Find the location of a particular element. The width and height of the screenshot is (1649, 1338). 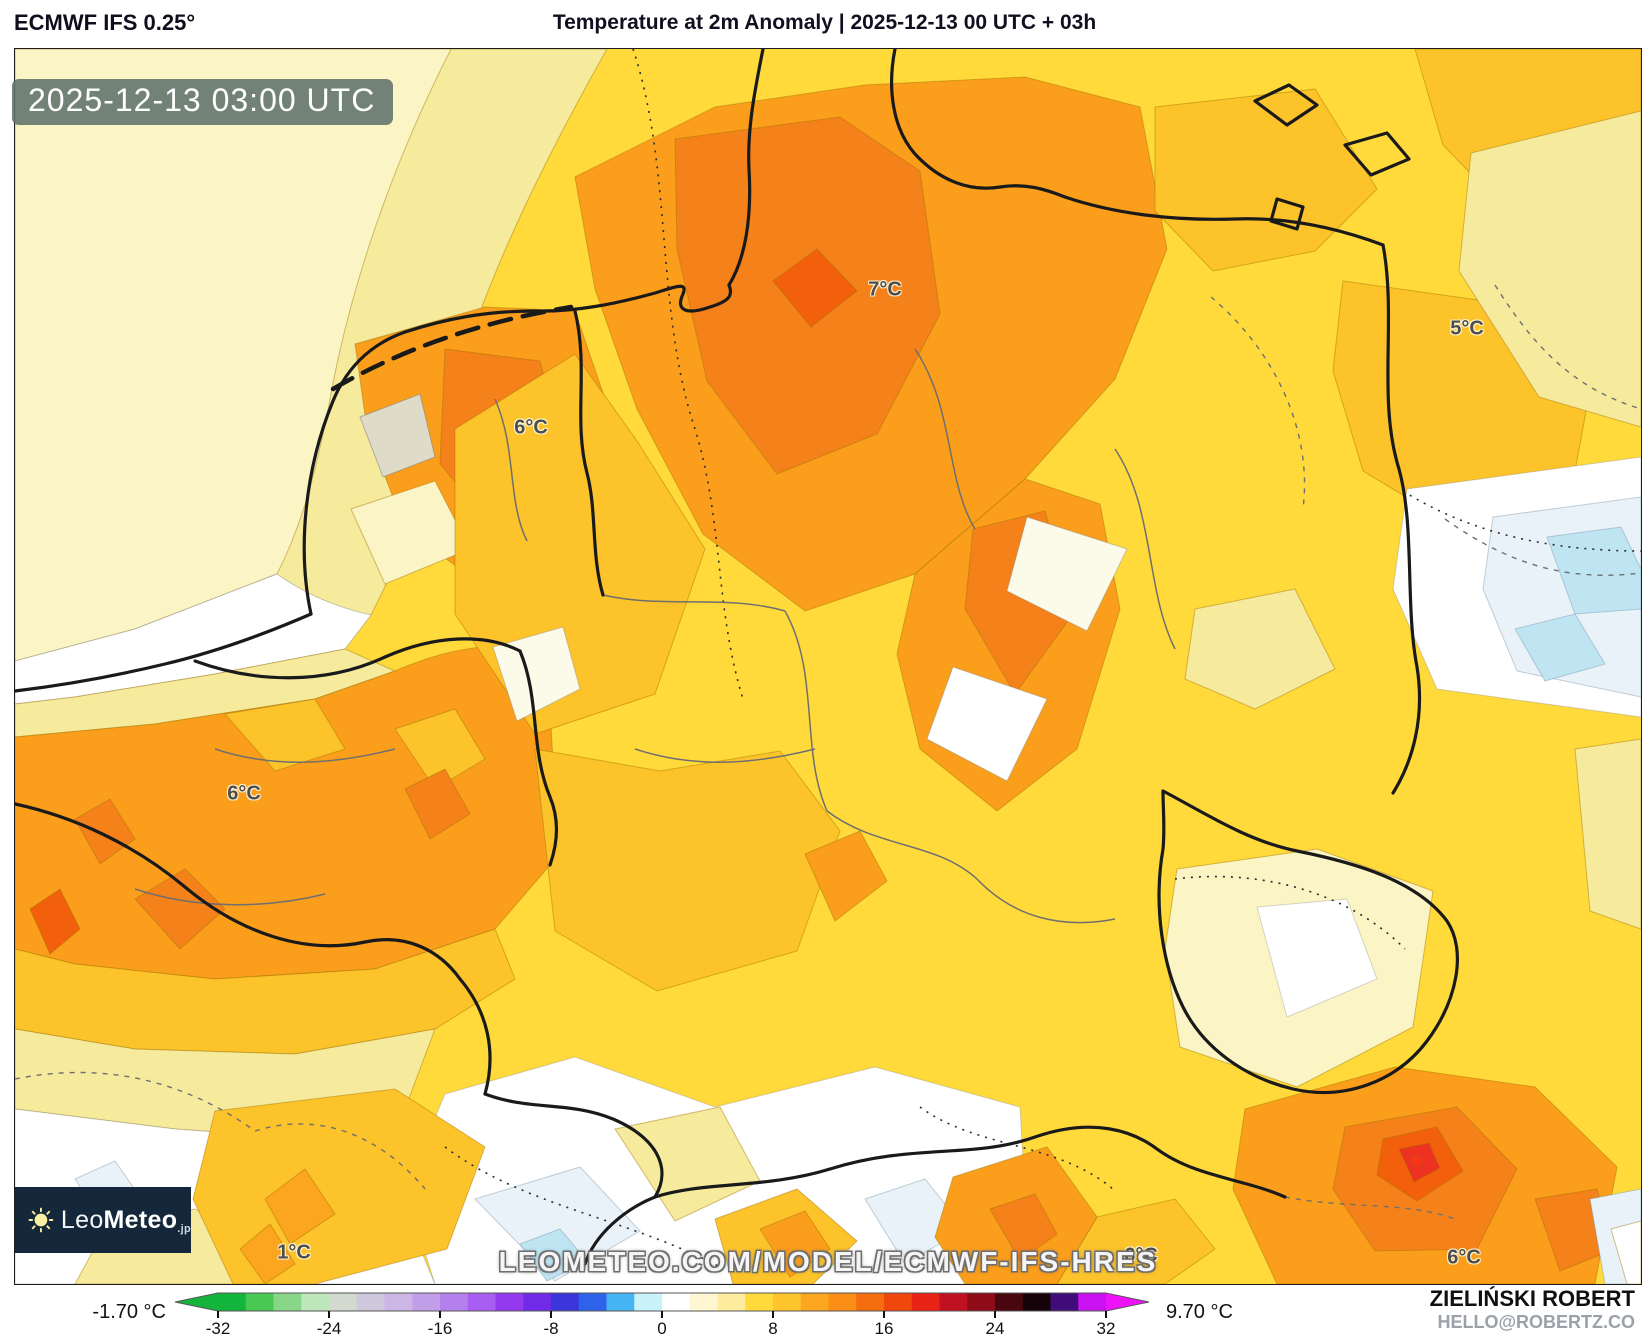

svg-text: 8 is located at coordinates (772, 1328).